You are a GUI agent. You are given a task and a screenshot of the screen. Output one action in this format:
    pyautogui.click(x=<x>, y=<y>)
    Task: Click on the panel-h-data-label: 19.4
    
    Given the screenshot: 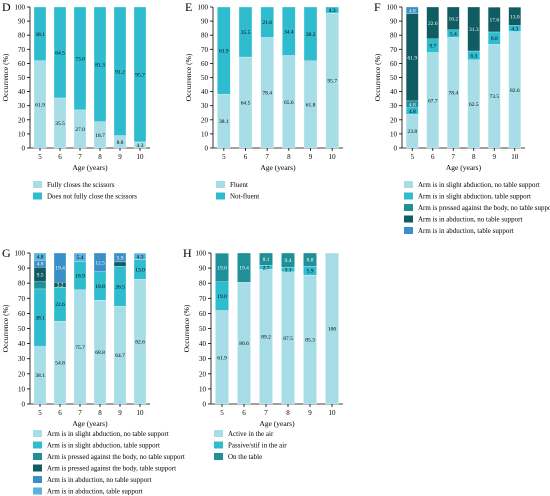 What is the action you would take?
    pyautogui.click(x=244, y=269)
    